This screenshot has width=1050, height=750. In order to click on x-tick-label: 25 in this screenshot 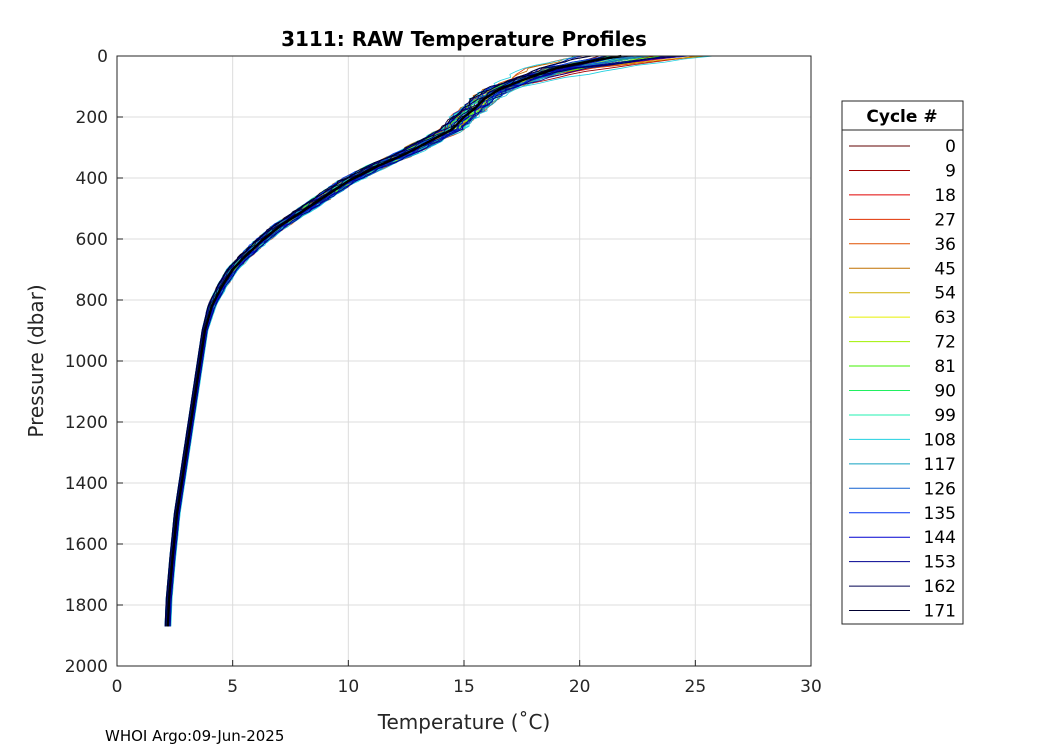, I will do `click(696, 687)`.